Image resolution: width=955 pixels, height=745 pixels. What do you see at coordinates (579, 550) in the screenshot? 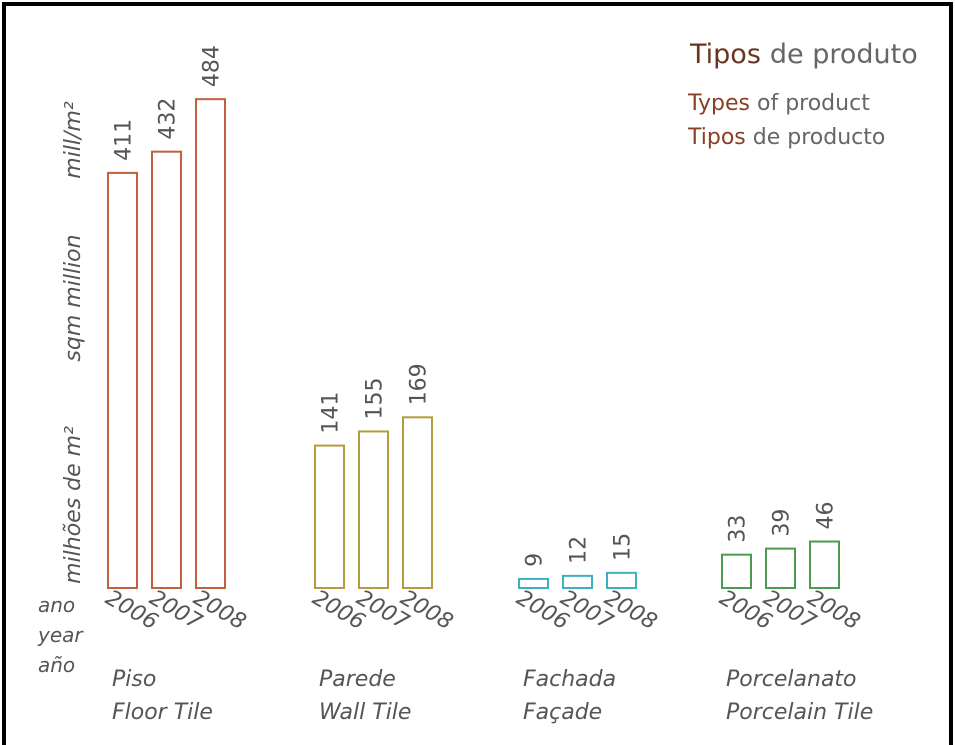
I see `value-label: 12` at bounding box center [579, 550].